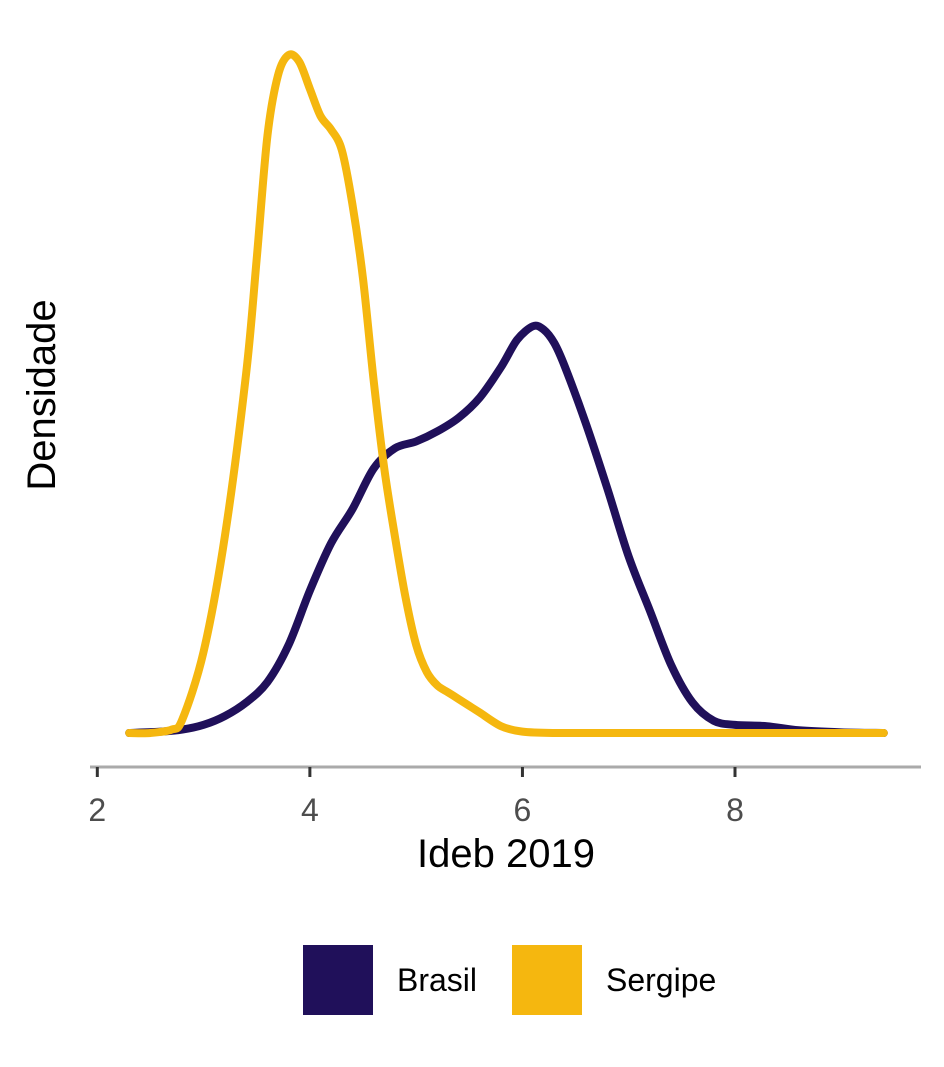 This screenshot has width=944, height=1067. What do you see at coordinates (547, 980) in the screenshot?
I see `legend-key-sergipe` at bounding box center [547, 980].